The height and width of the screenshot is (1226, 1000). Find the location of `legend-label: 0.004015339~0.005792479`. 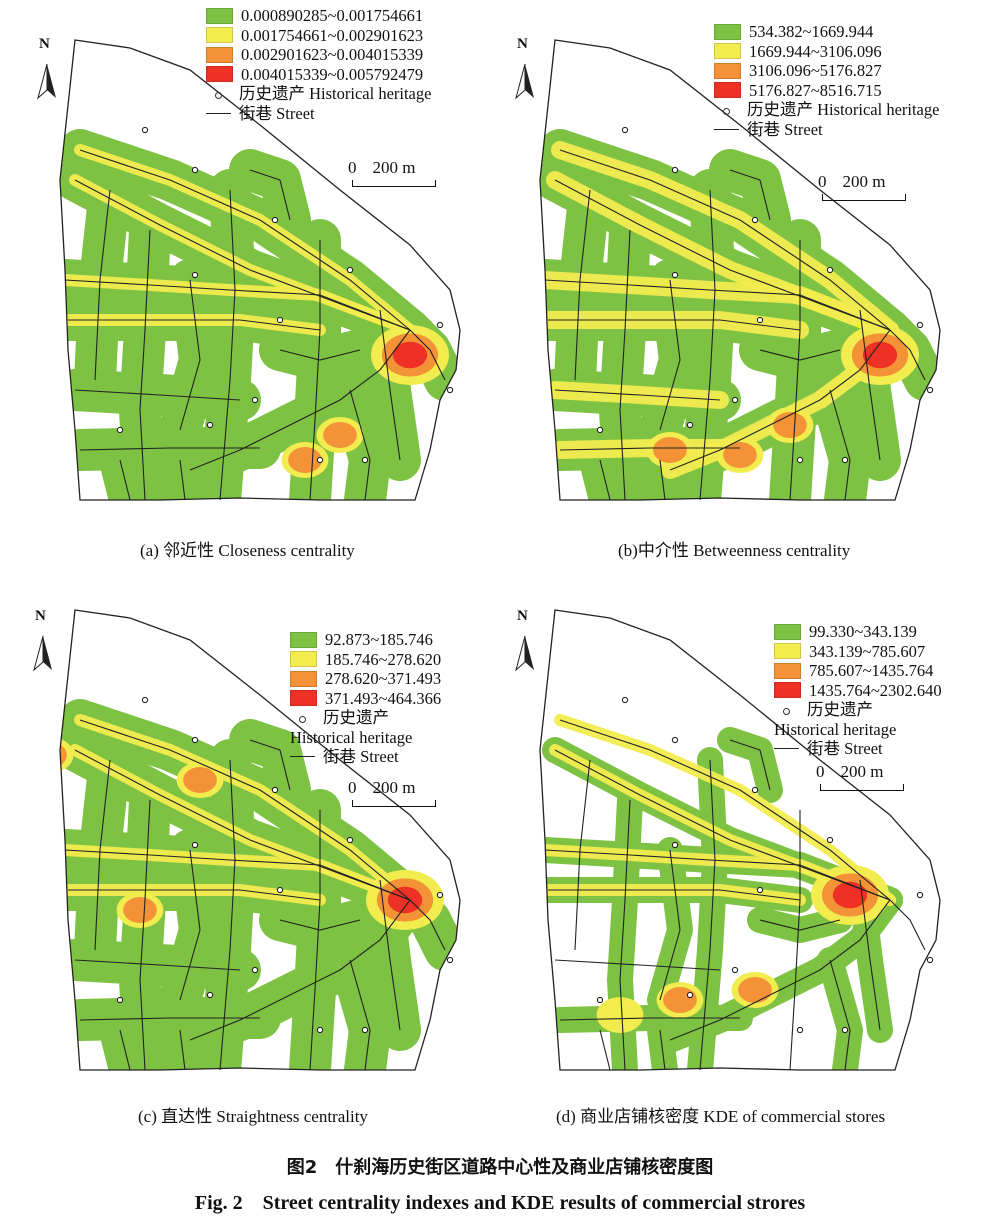

legend-label: 0.004015339~0.005792479 is located at coordinates (332, 74).